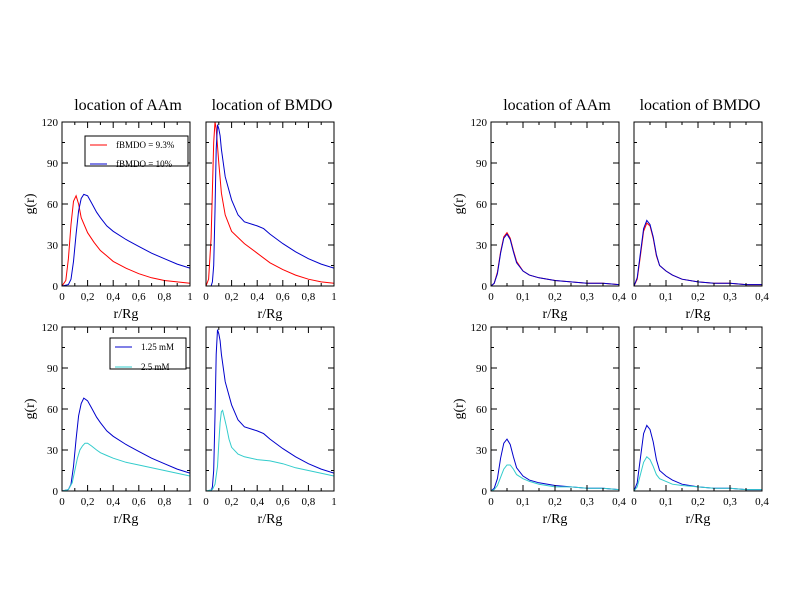 The image size is (792, 612). Describe the element at coordinates (155, 367) in the screenshot. I see `legend-label: 2.5 mM` at that location.